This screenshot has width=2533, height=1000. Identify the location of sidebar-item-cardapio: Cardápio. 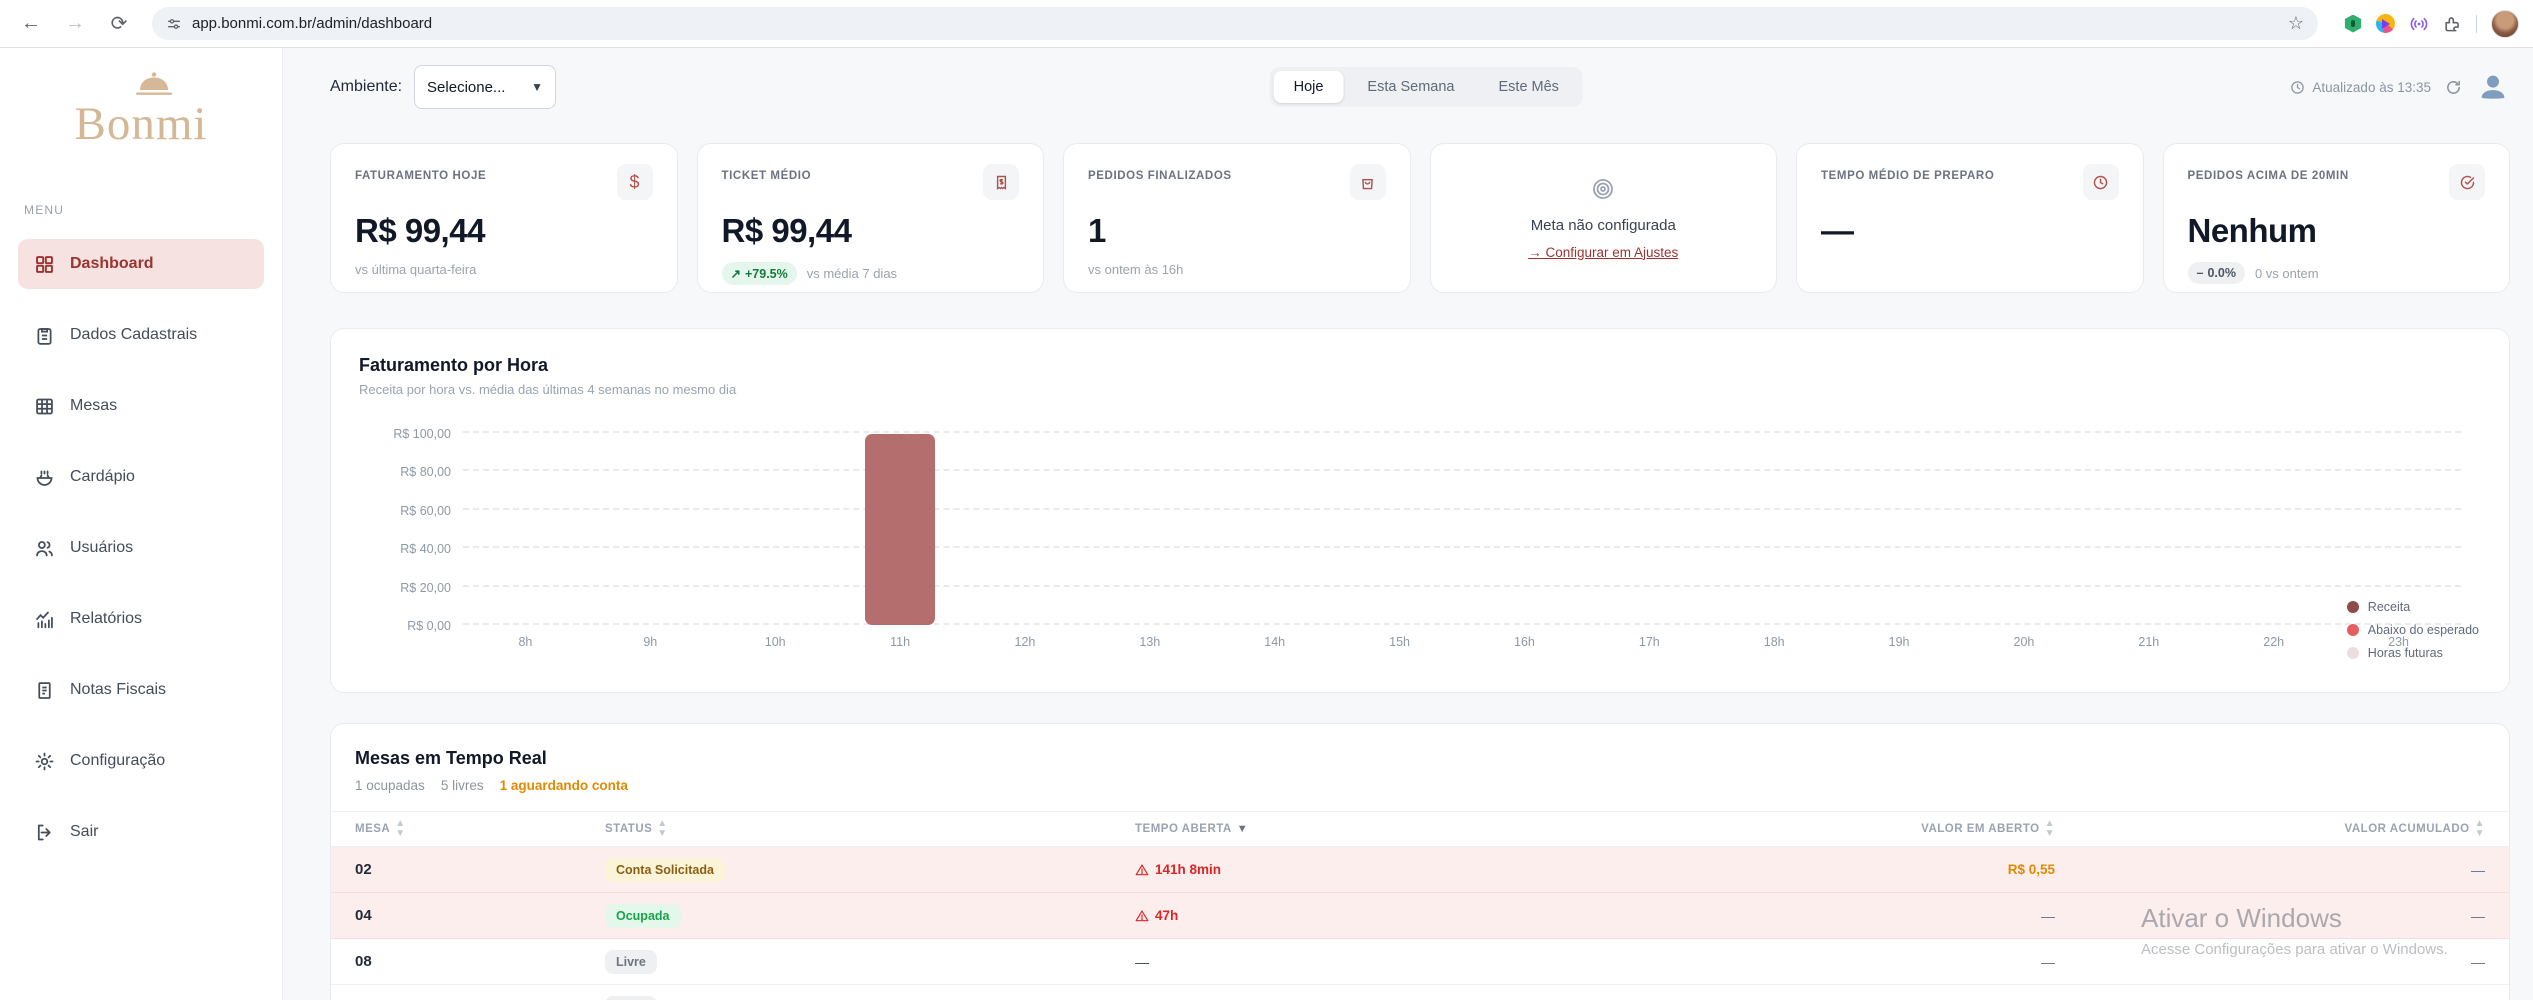
(141, 477).